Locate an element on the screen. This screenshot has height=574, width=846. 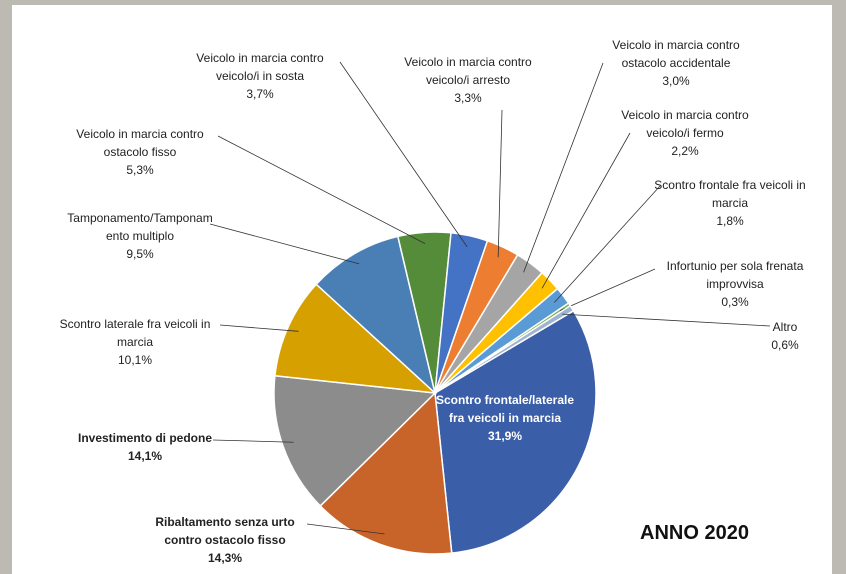
label-value: 1,8% is located at coordinates (730, 221).